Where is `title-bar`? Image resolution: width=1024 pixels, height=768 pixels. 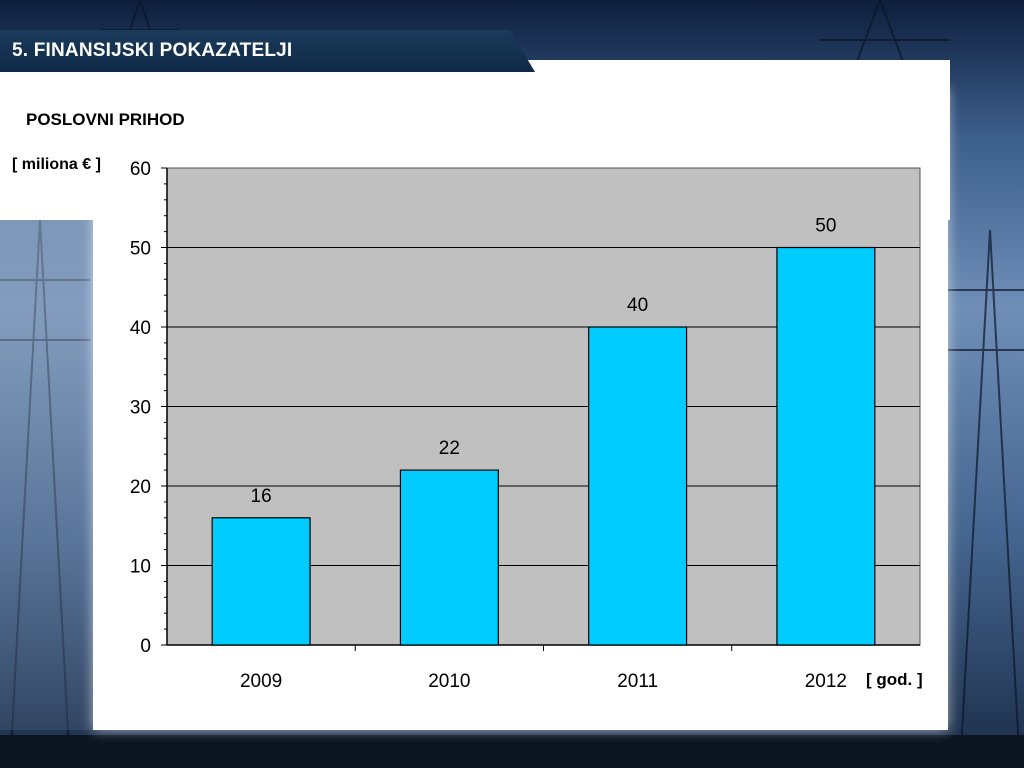
title-bar is located at coordinates (267, 51).